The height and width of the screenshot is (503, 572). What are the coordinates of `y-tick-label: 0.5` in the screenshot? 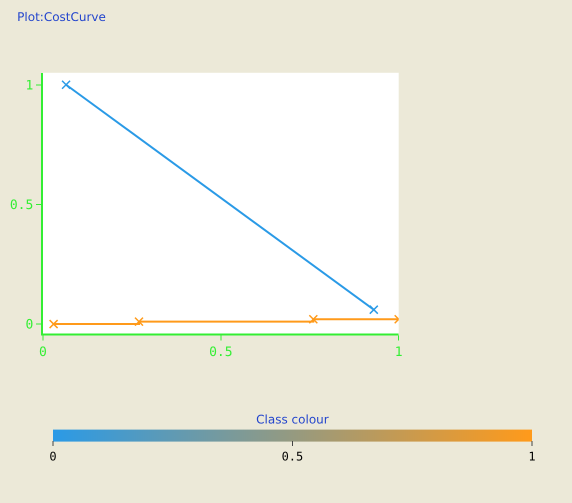 It's located at (22, 205).